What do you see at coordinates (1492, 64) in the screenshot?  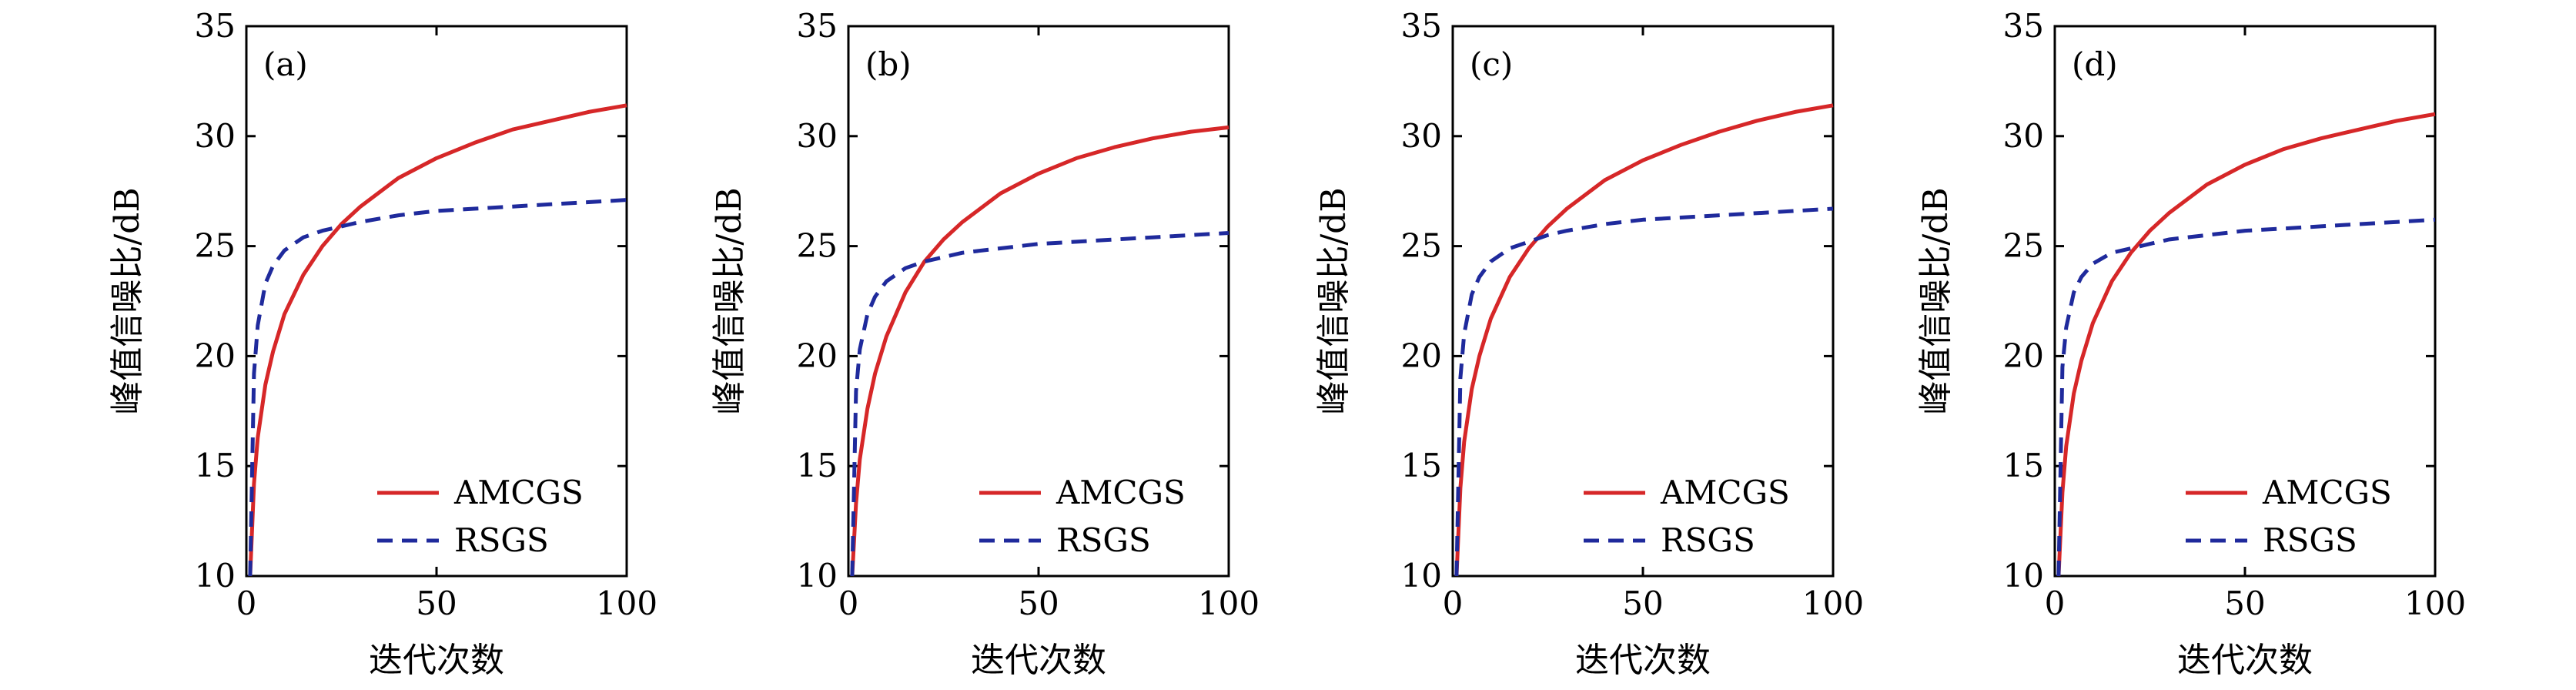 I see `panel-label: (c)` at bounding box center [1492, 64].